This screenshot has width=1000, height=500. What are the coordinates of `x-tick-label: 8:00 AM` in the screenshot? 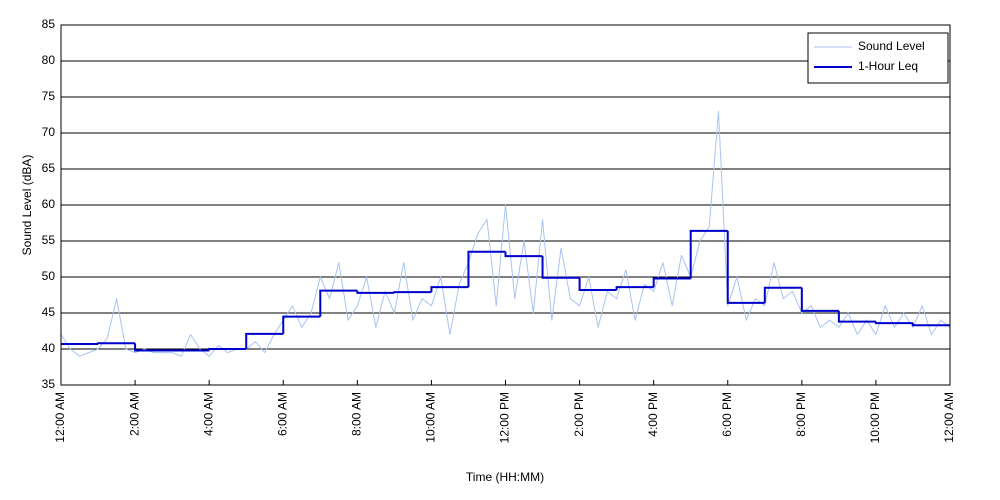 It's located at (357, 414).